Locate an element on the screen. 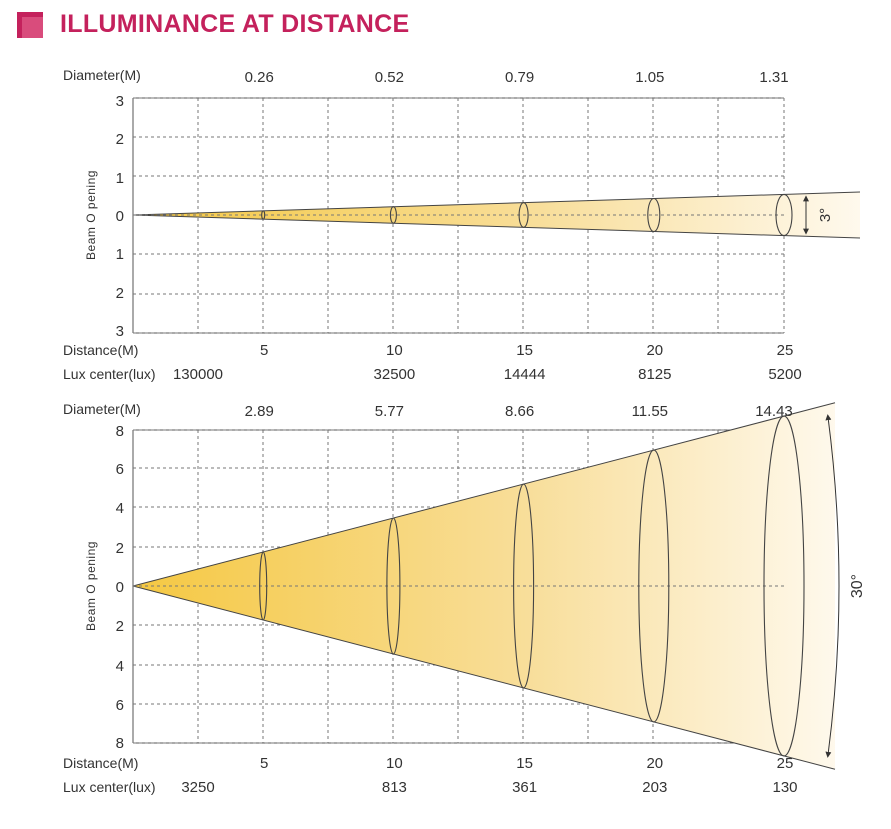 The height and width of the screenshot is (829, 891). lux-value: 130000 is located at coordinates (198, 374).